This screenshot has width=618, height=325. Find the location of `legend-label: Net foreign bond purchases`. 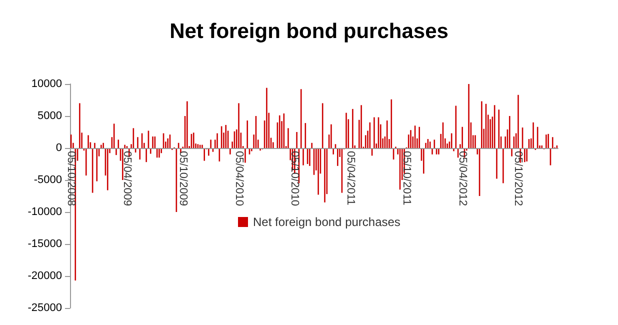

legend-label: Net foreign bond purchases is located at coordinates (326, 222).